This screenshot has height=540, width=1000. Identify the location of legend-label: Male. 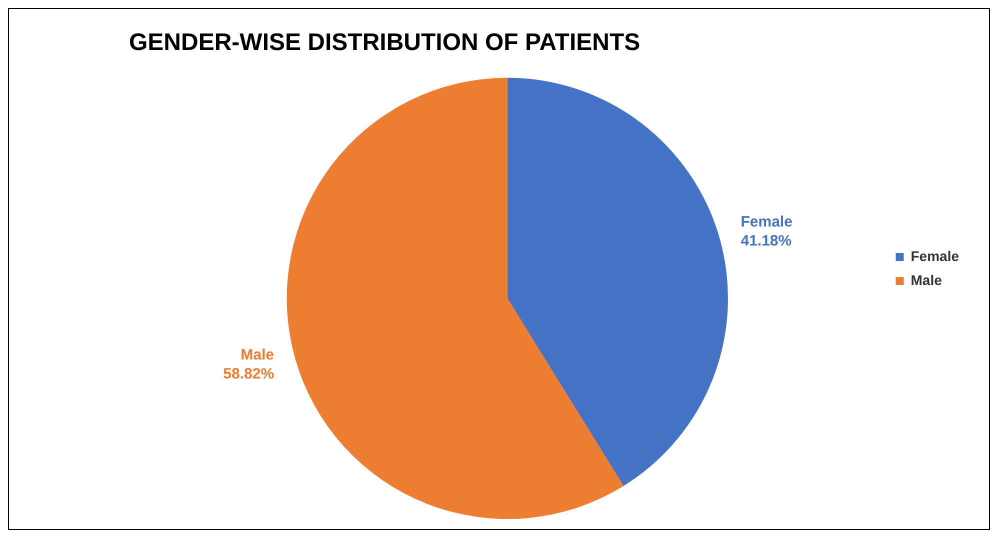
(926, 280).